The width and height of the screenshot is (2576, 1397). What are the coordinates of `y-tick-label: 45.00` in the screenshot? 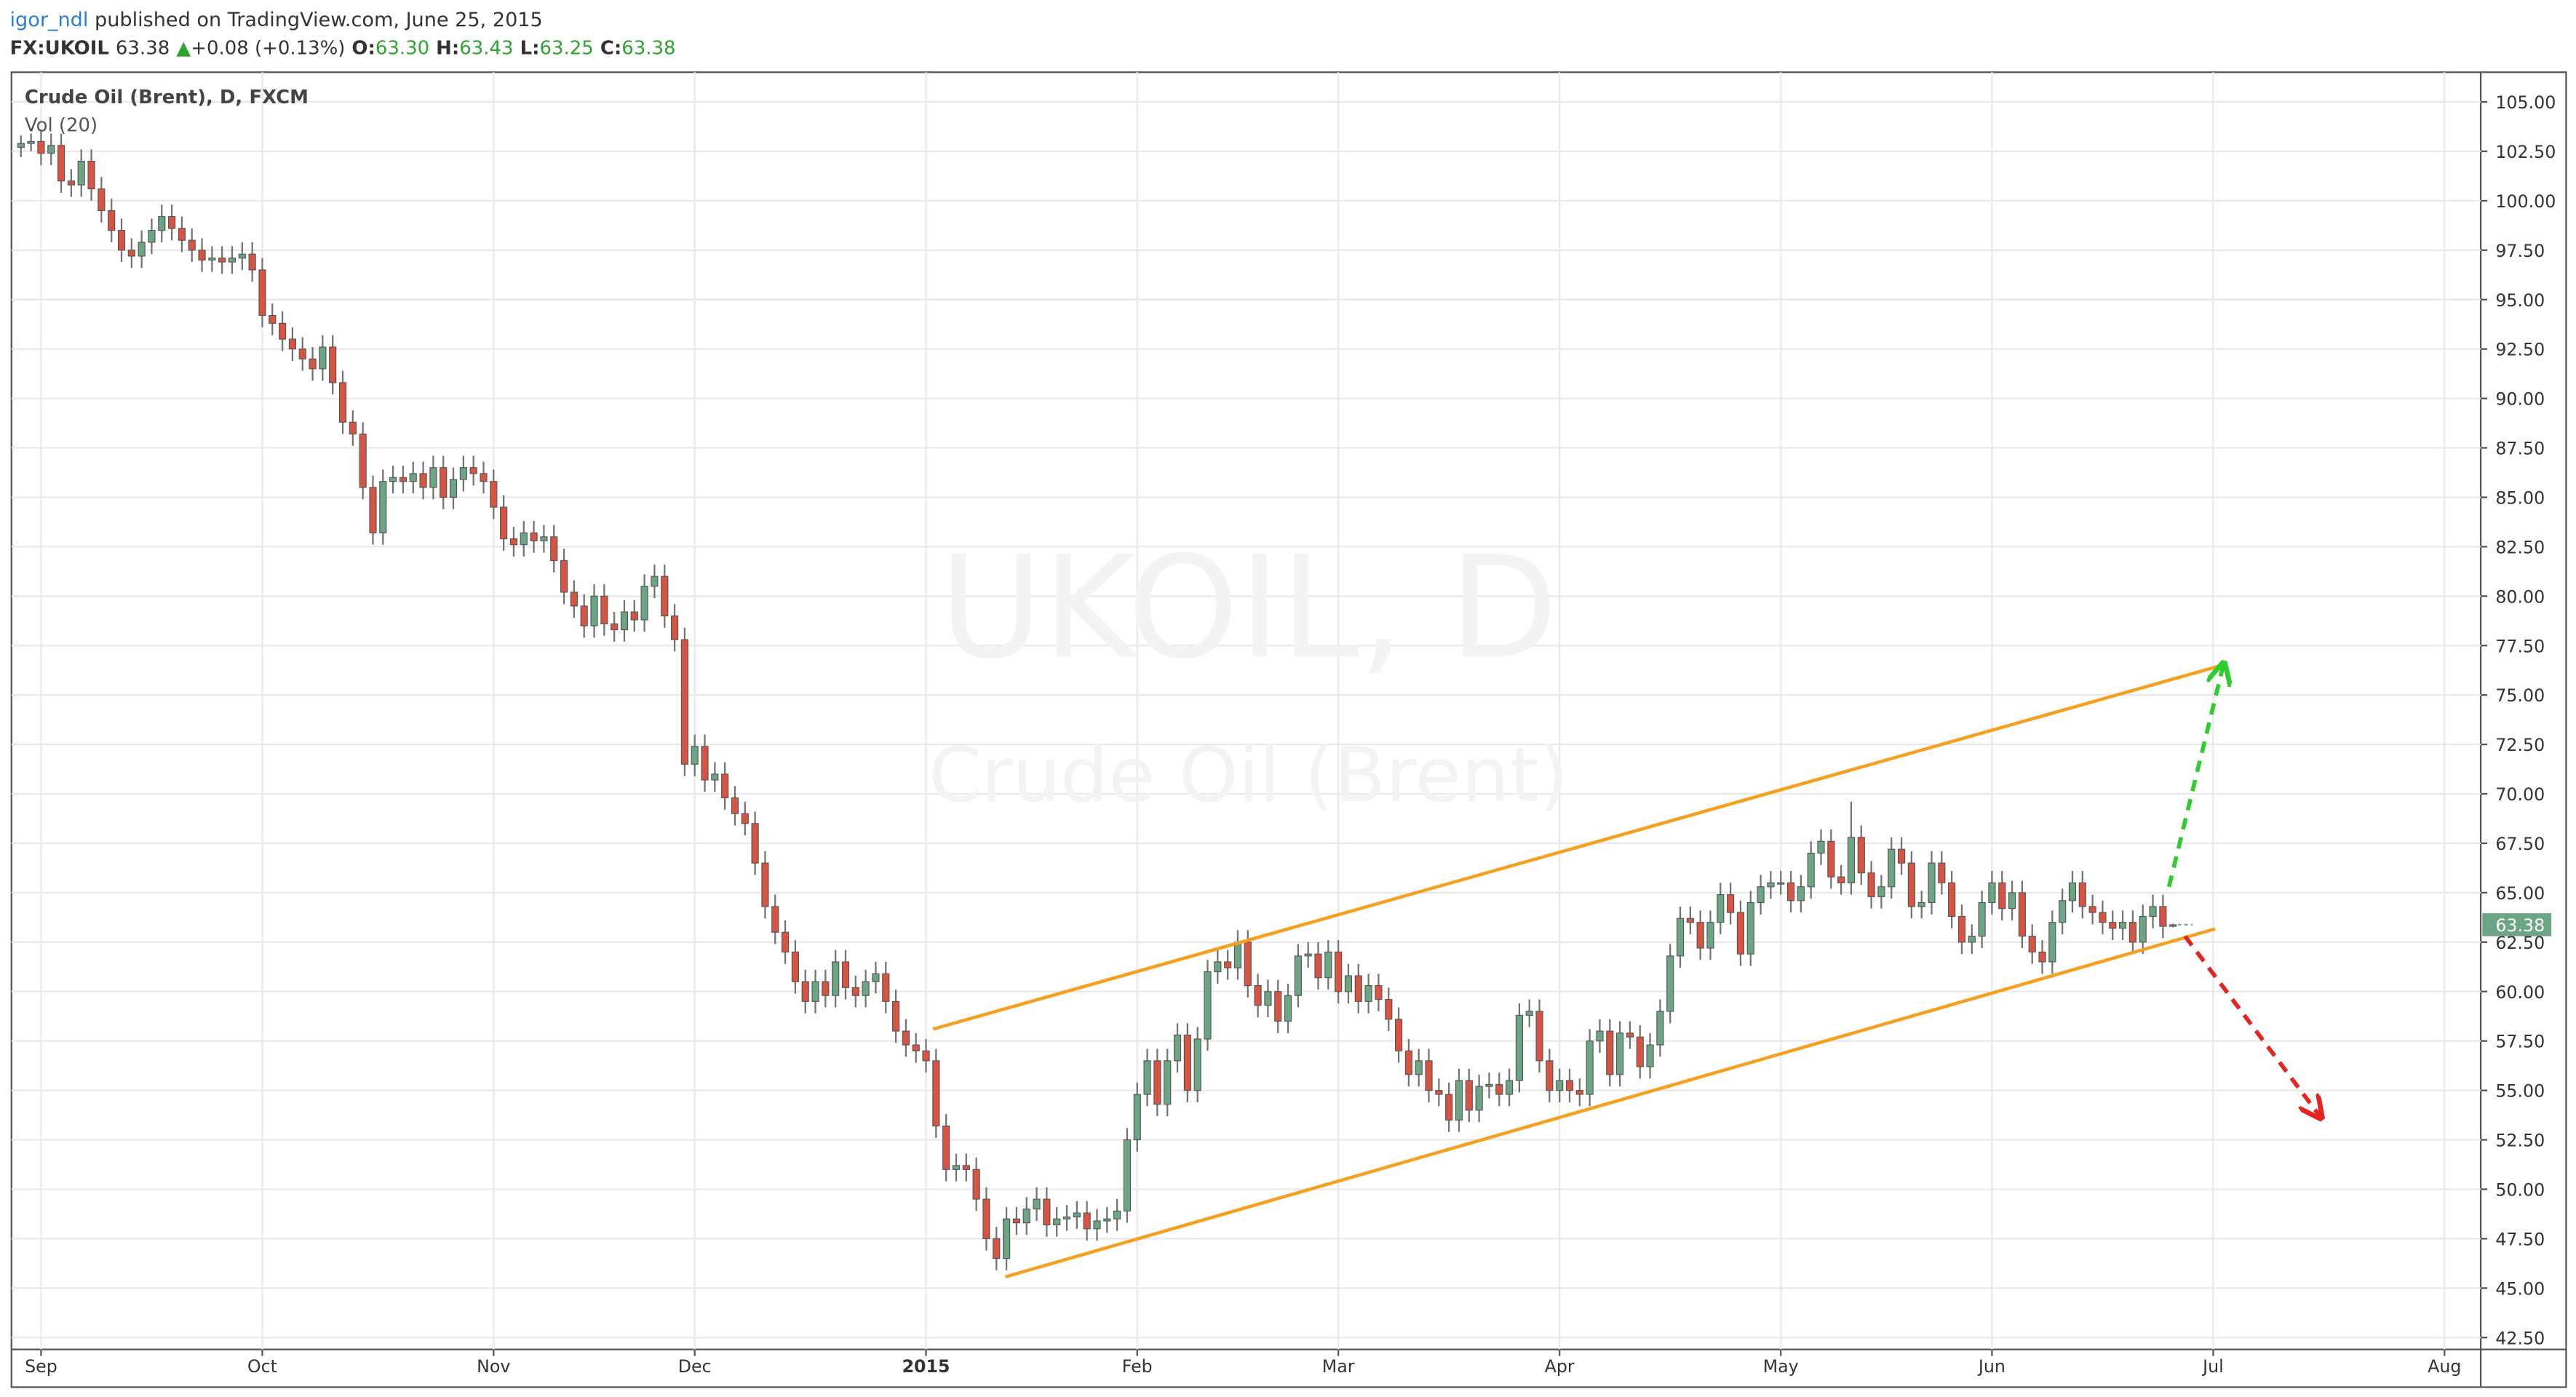 It's located at (2520, 1289).